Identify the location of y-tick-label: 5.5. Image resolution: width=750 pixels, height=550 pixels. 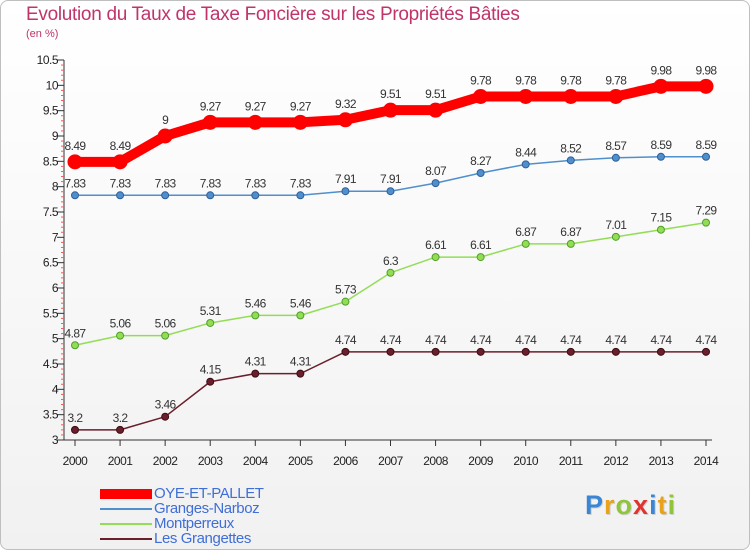
(51, 313).